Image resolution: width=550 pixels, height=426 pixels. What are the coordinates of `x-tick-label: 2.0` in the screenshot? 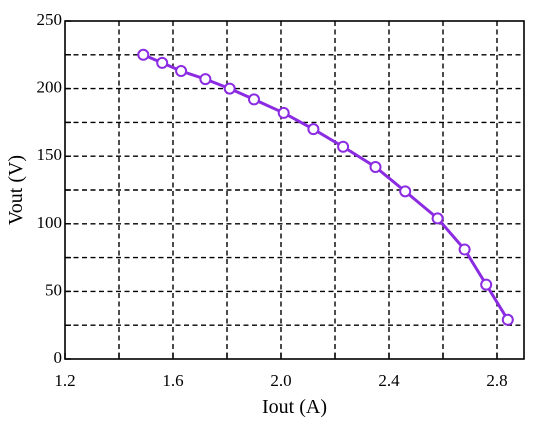 It's located at (280, 380).